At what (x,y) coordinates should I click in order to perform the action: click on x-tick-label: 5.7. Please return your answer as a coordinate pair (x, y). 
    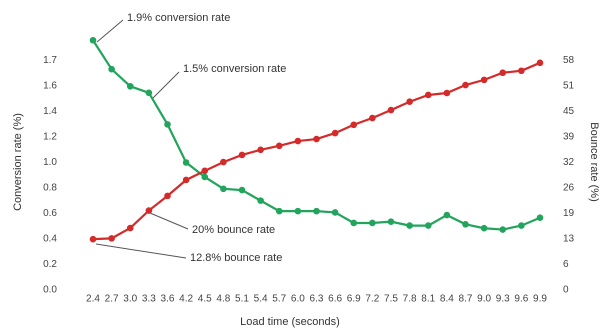
    Looking at the image, I should click on (279, 299).